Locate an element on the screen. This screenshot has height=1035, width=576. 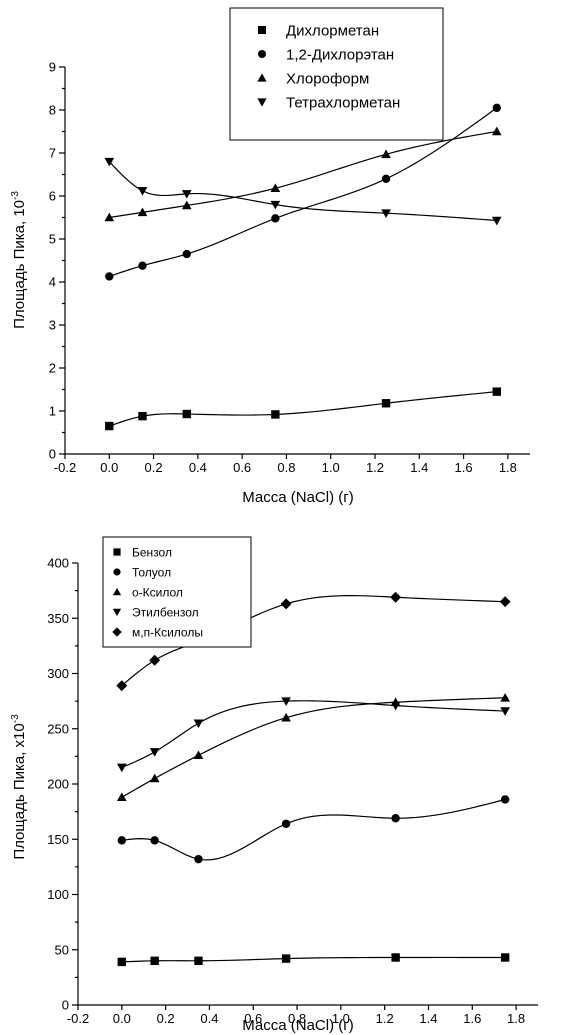
y-tick-label: 7 is located at coordinates (52, 153).